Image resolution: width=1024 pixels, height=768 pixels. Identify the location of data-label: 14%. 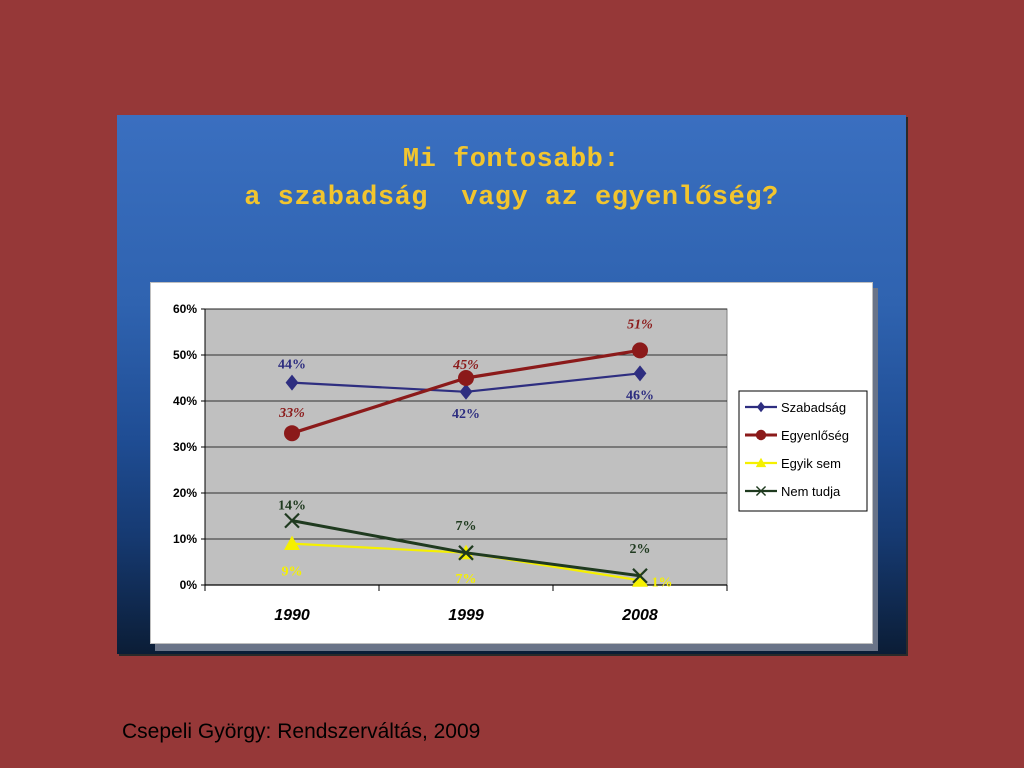
(292, 506).